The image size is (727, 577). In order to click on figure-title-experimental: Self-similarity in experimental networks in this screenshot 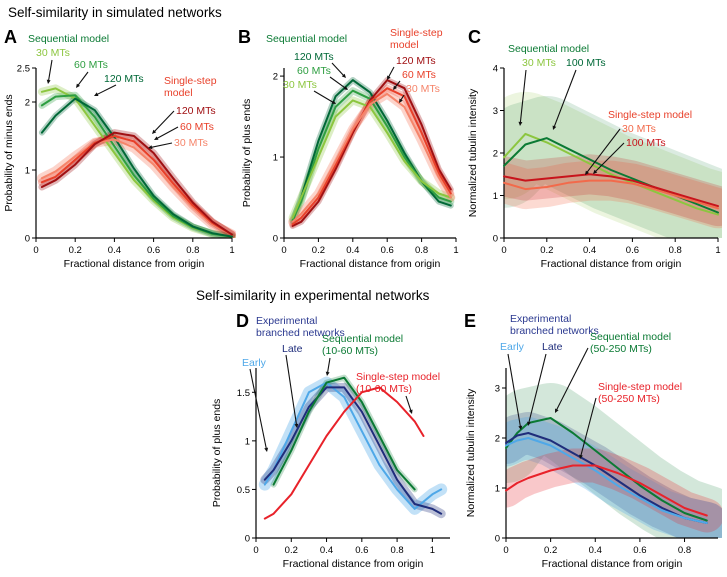, I will do `click(313, 295)`.